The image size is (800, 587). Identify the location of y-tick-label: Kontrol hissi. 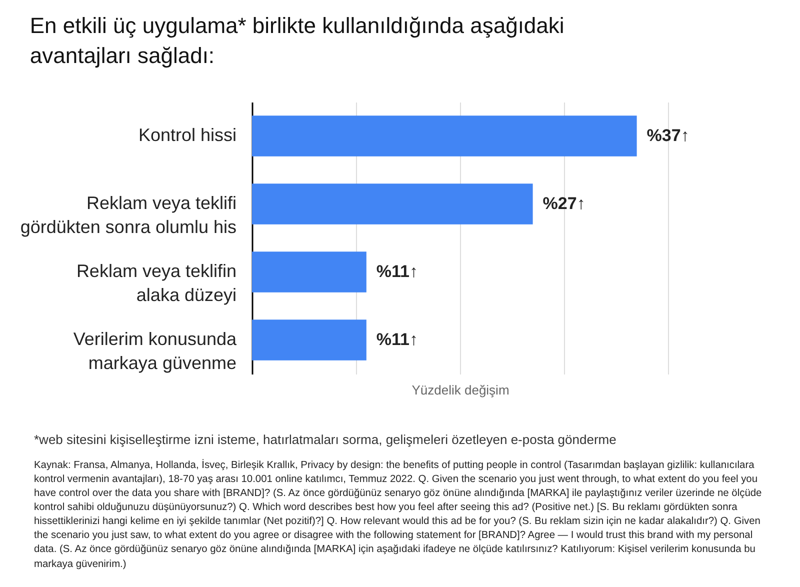
(187, 135).